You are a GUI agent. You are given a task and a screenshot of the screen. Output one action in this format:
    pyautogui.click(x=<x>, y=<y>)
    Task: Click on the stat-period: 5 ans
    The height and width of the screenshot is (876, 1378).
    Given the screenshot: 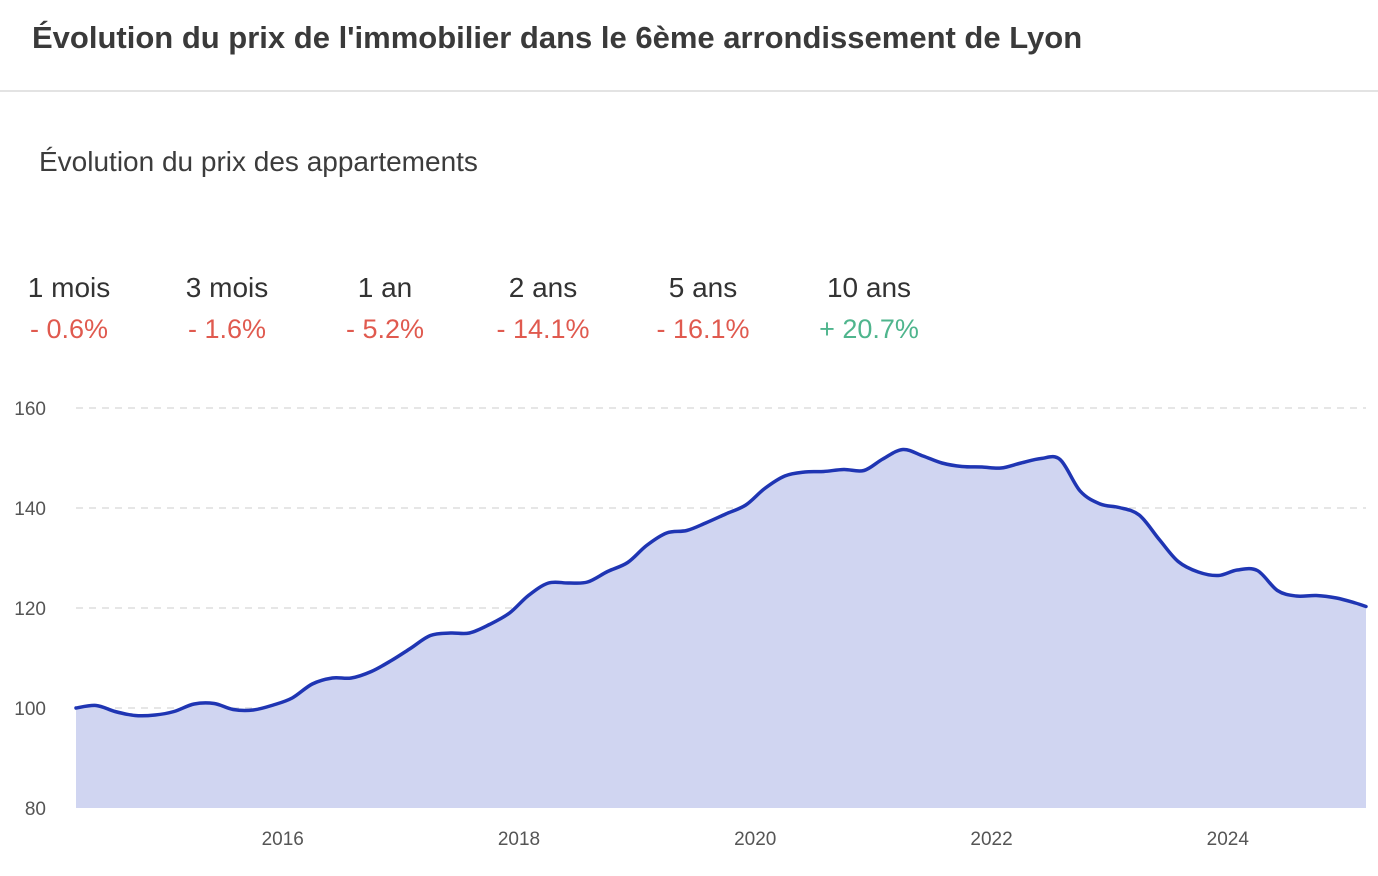 What is the action you would take?
    pyautogui.click(x=703, y=287)
    